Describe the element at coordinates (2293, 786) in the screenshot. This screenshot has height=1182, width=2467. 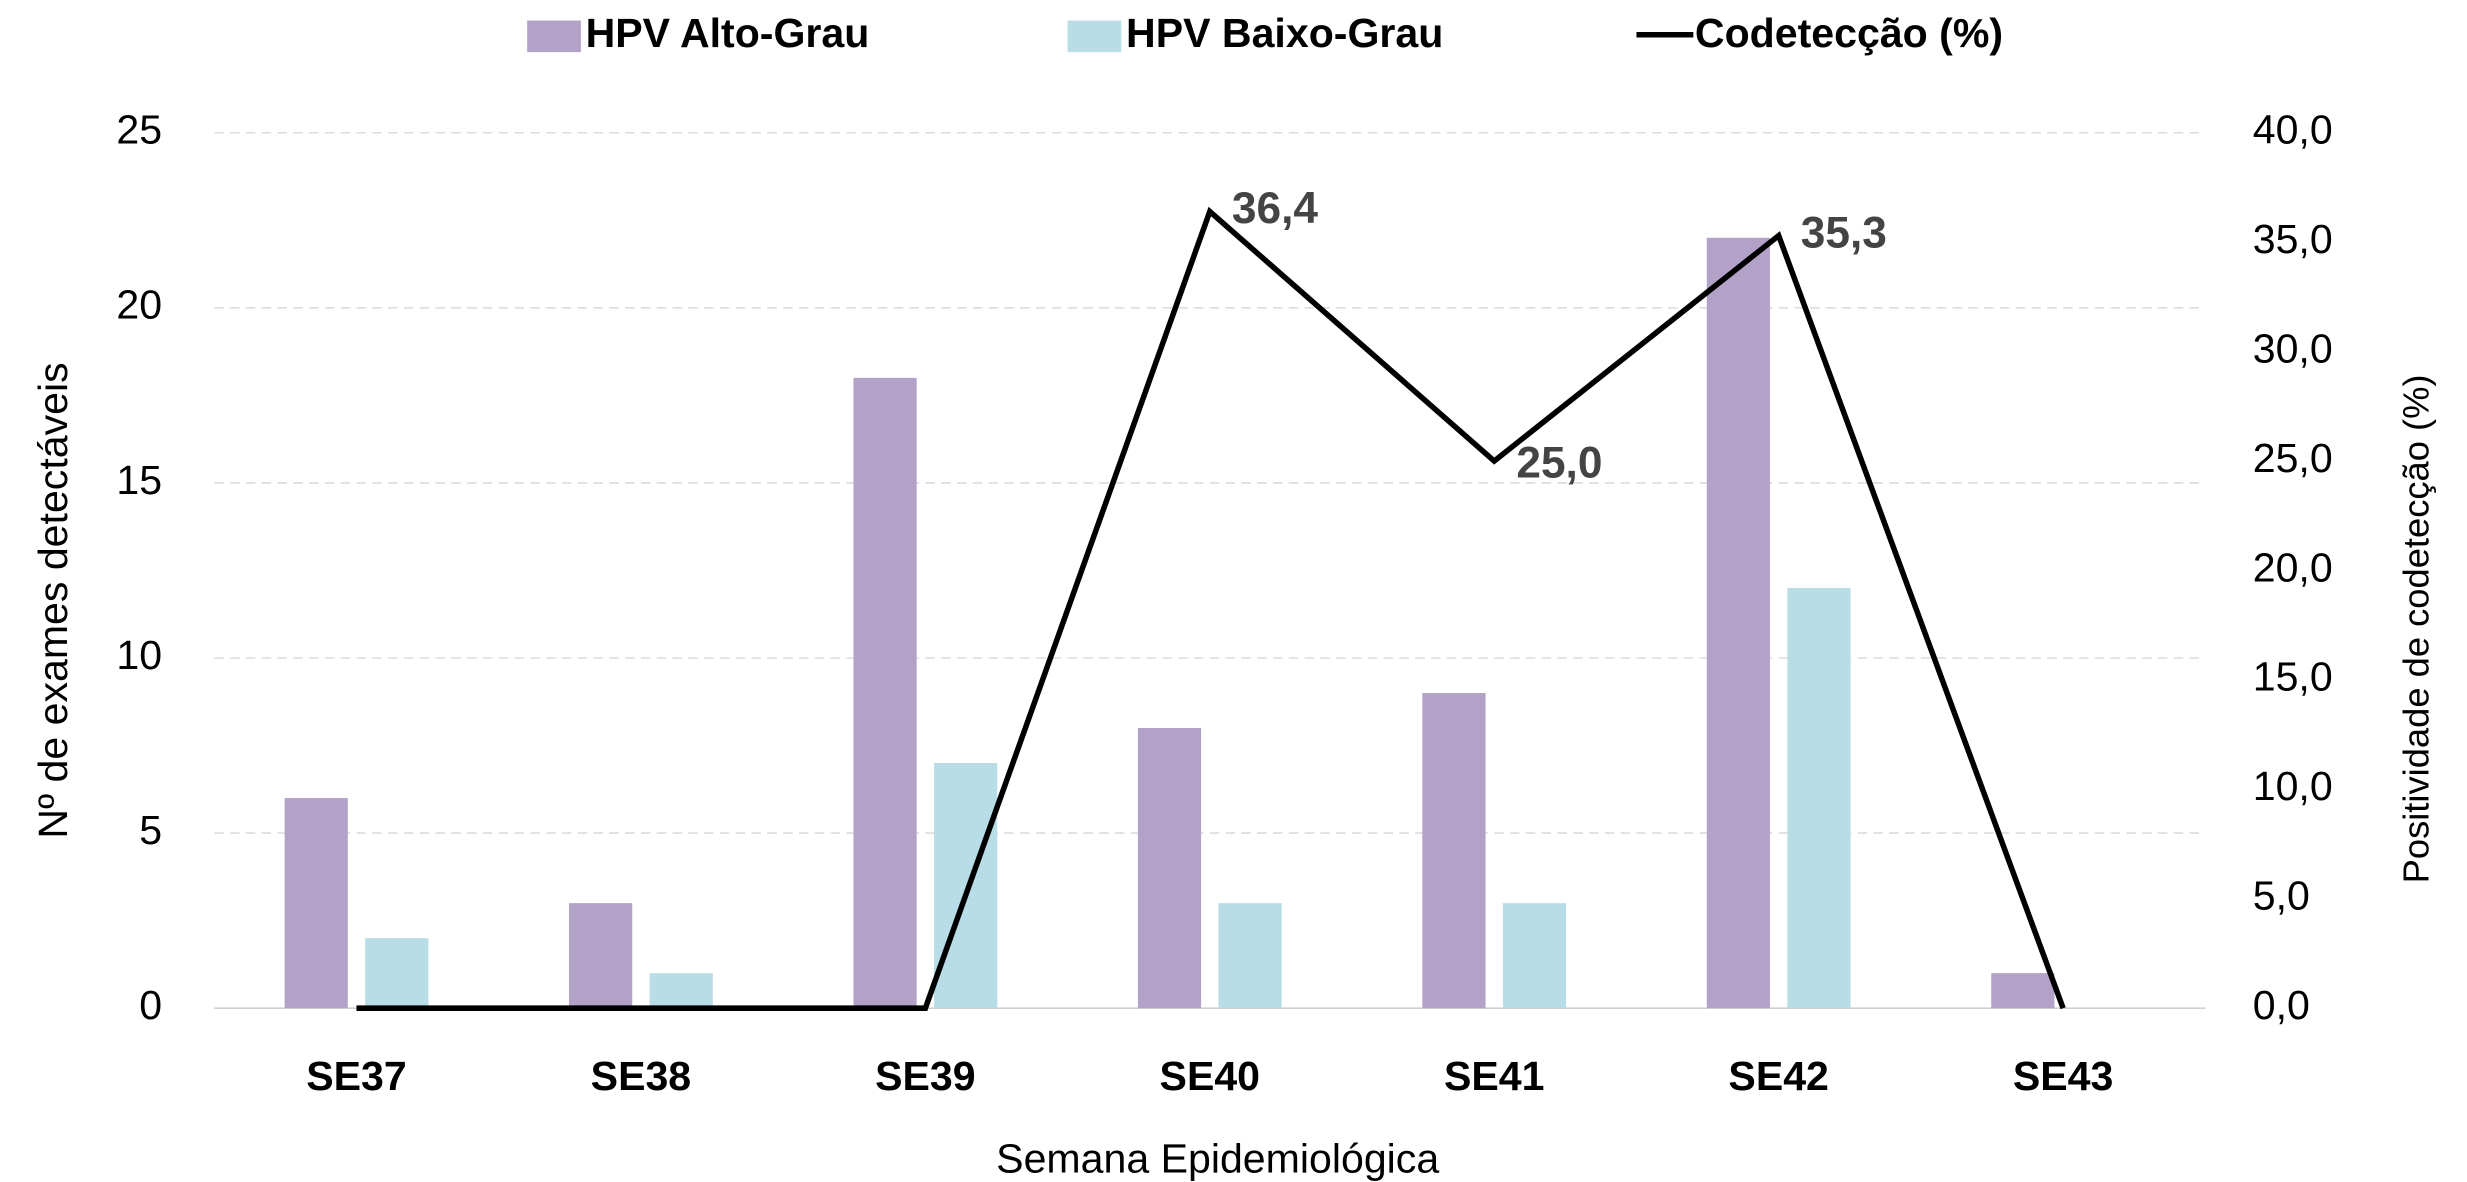
I see `y2-tick-label: 10,0` at that location.